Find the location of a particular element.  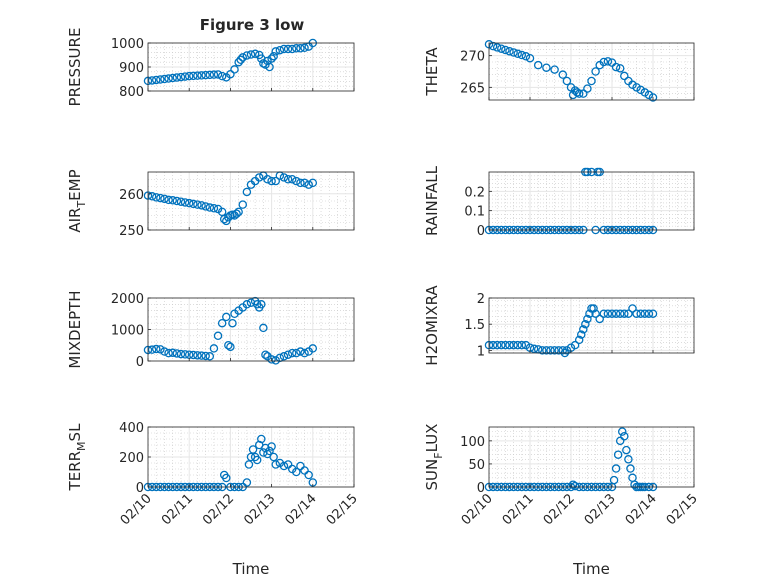

y-axis-label: H2OMIXRA is located at coordinates (432, 325).